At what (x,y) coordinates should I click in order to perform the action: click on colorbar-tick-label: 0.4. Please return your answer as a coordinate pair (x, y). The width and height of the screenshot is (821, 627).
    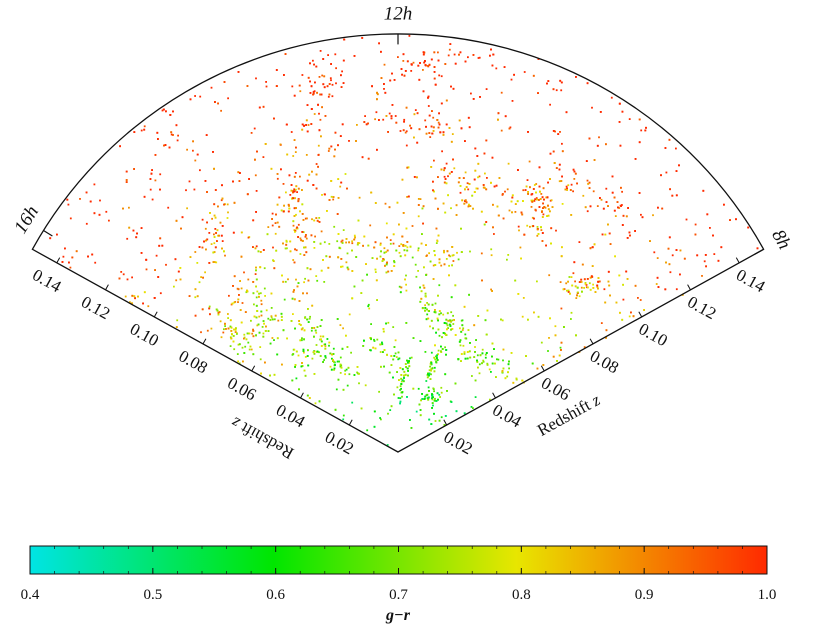
    Looking at the image, I should click on (30, 595).